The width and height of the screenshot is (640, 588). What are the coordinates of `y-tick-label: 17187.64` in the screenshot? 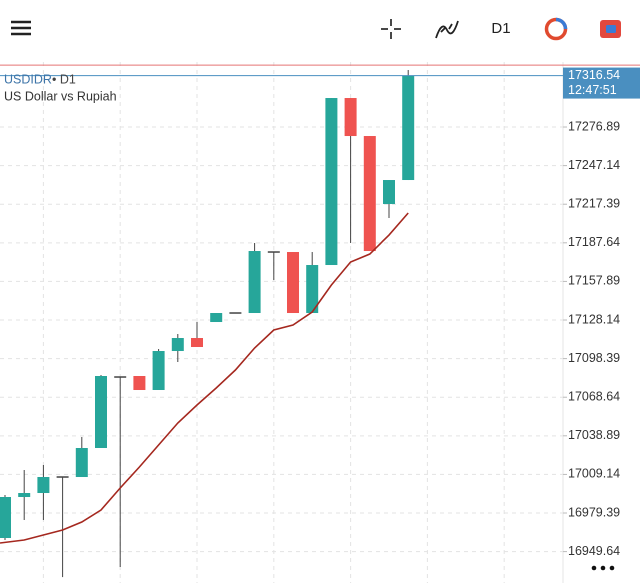 It's located at (594, 242).